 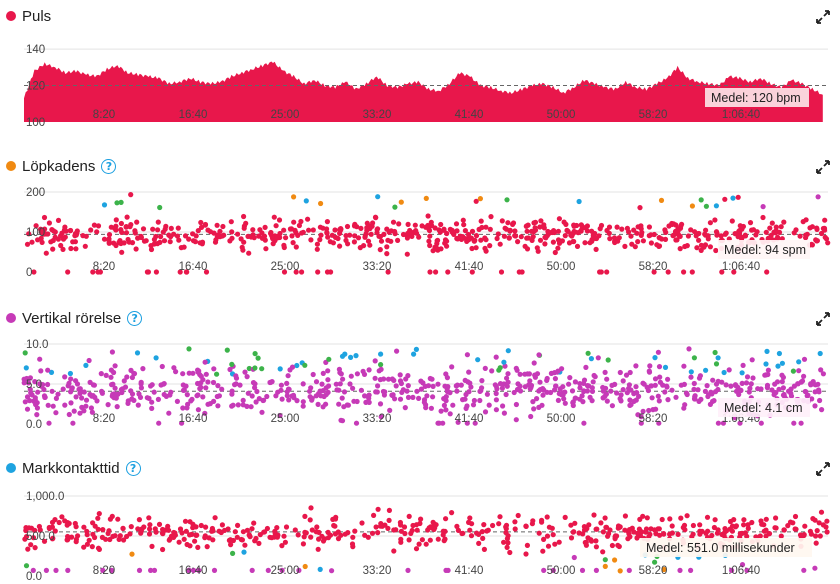 What do you see at coordinates (653, 419) in the screenshot?
I see `x-tick-label: 58:20` at bounding box center [653, 419].